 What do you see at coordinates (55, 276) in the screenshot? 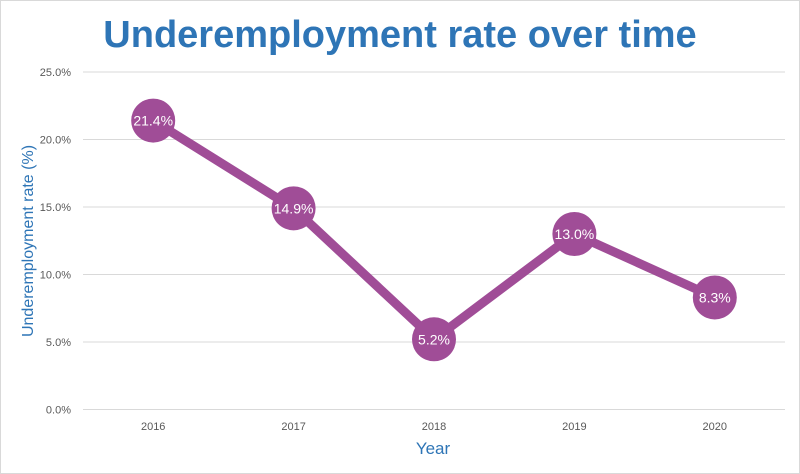
I see `y-tick-label: 10.0%` at bounding box center [55, 276].